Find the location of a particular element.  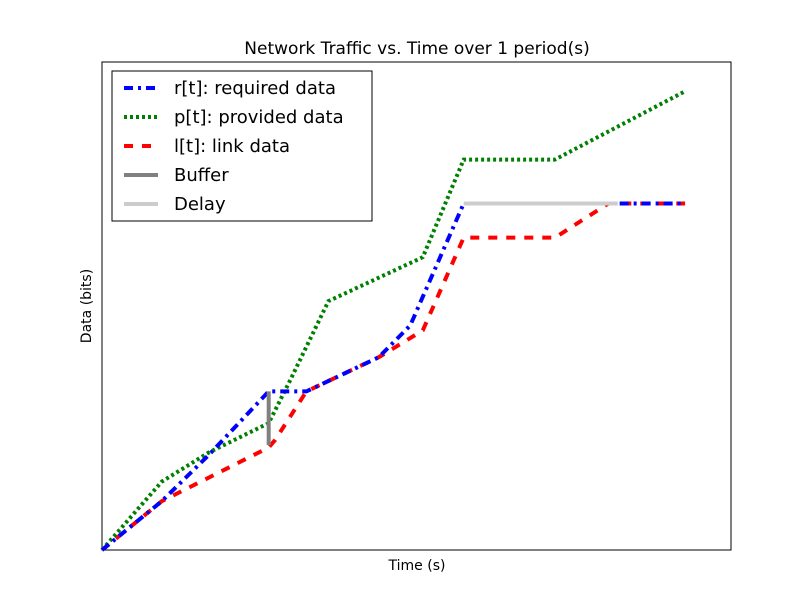

legend-entry-link-data: l[t]: link data is located at coordinates (207, 146).